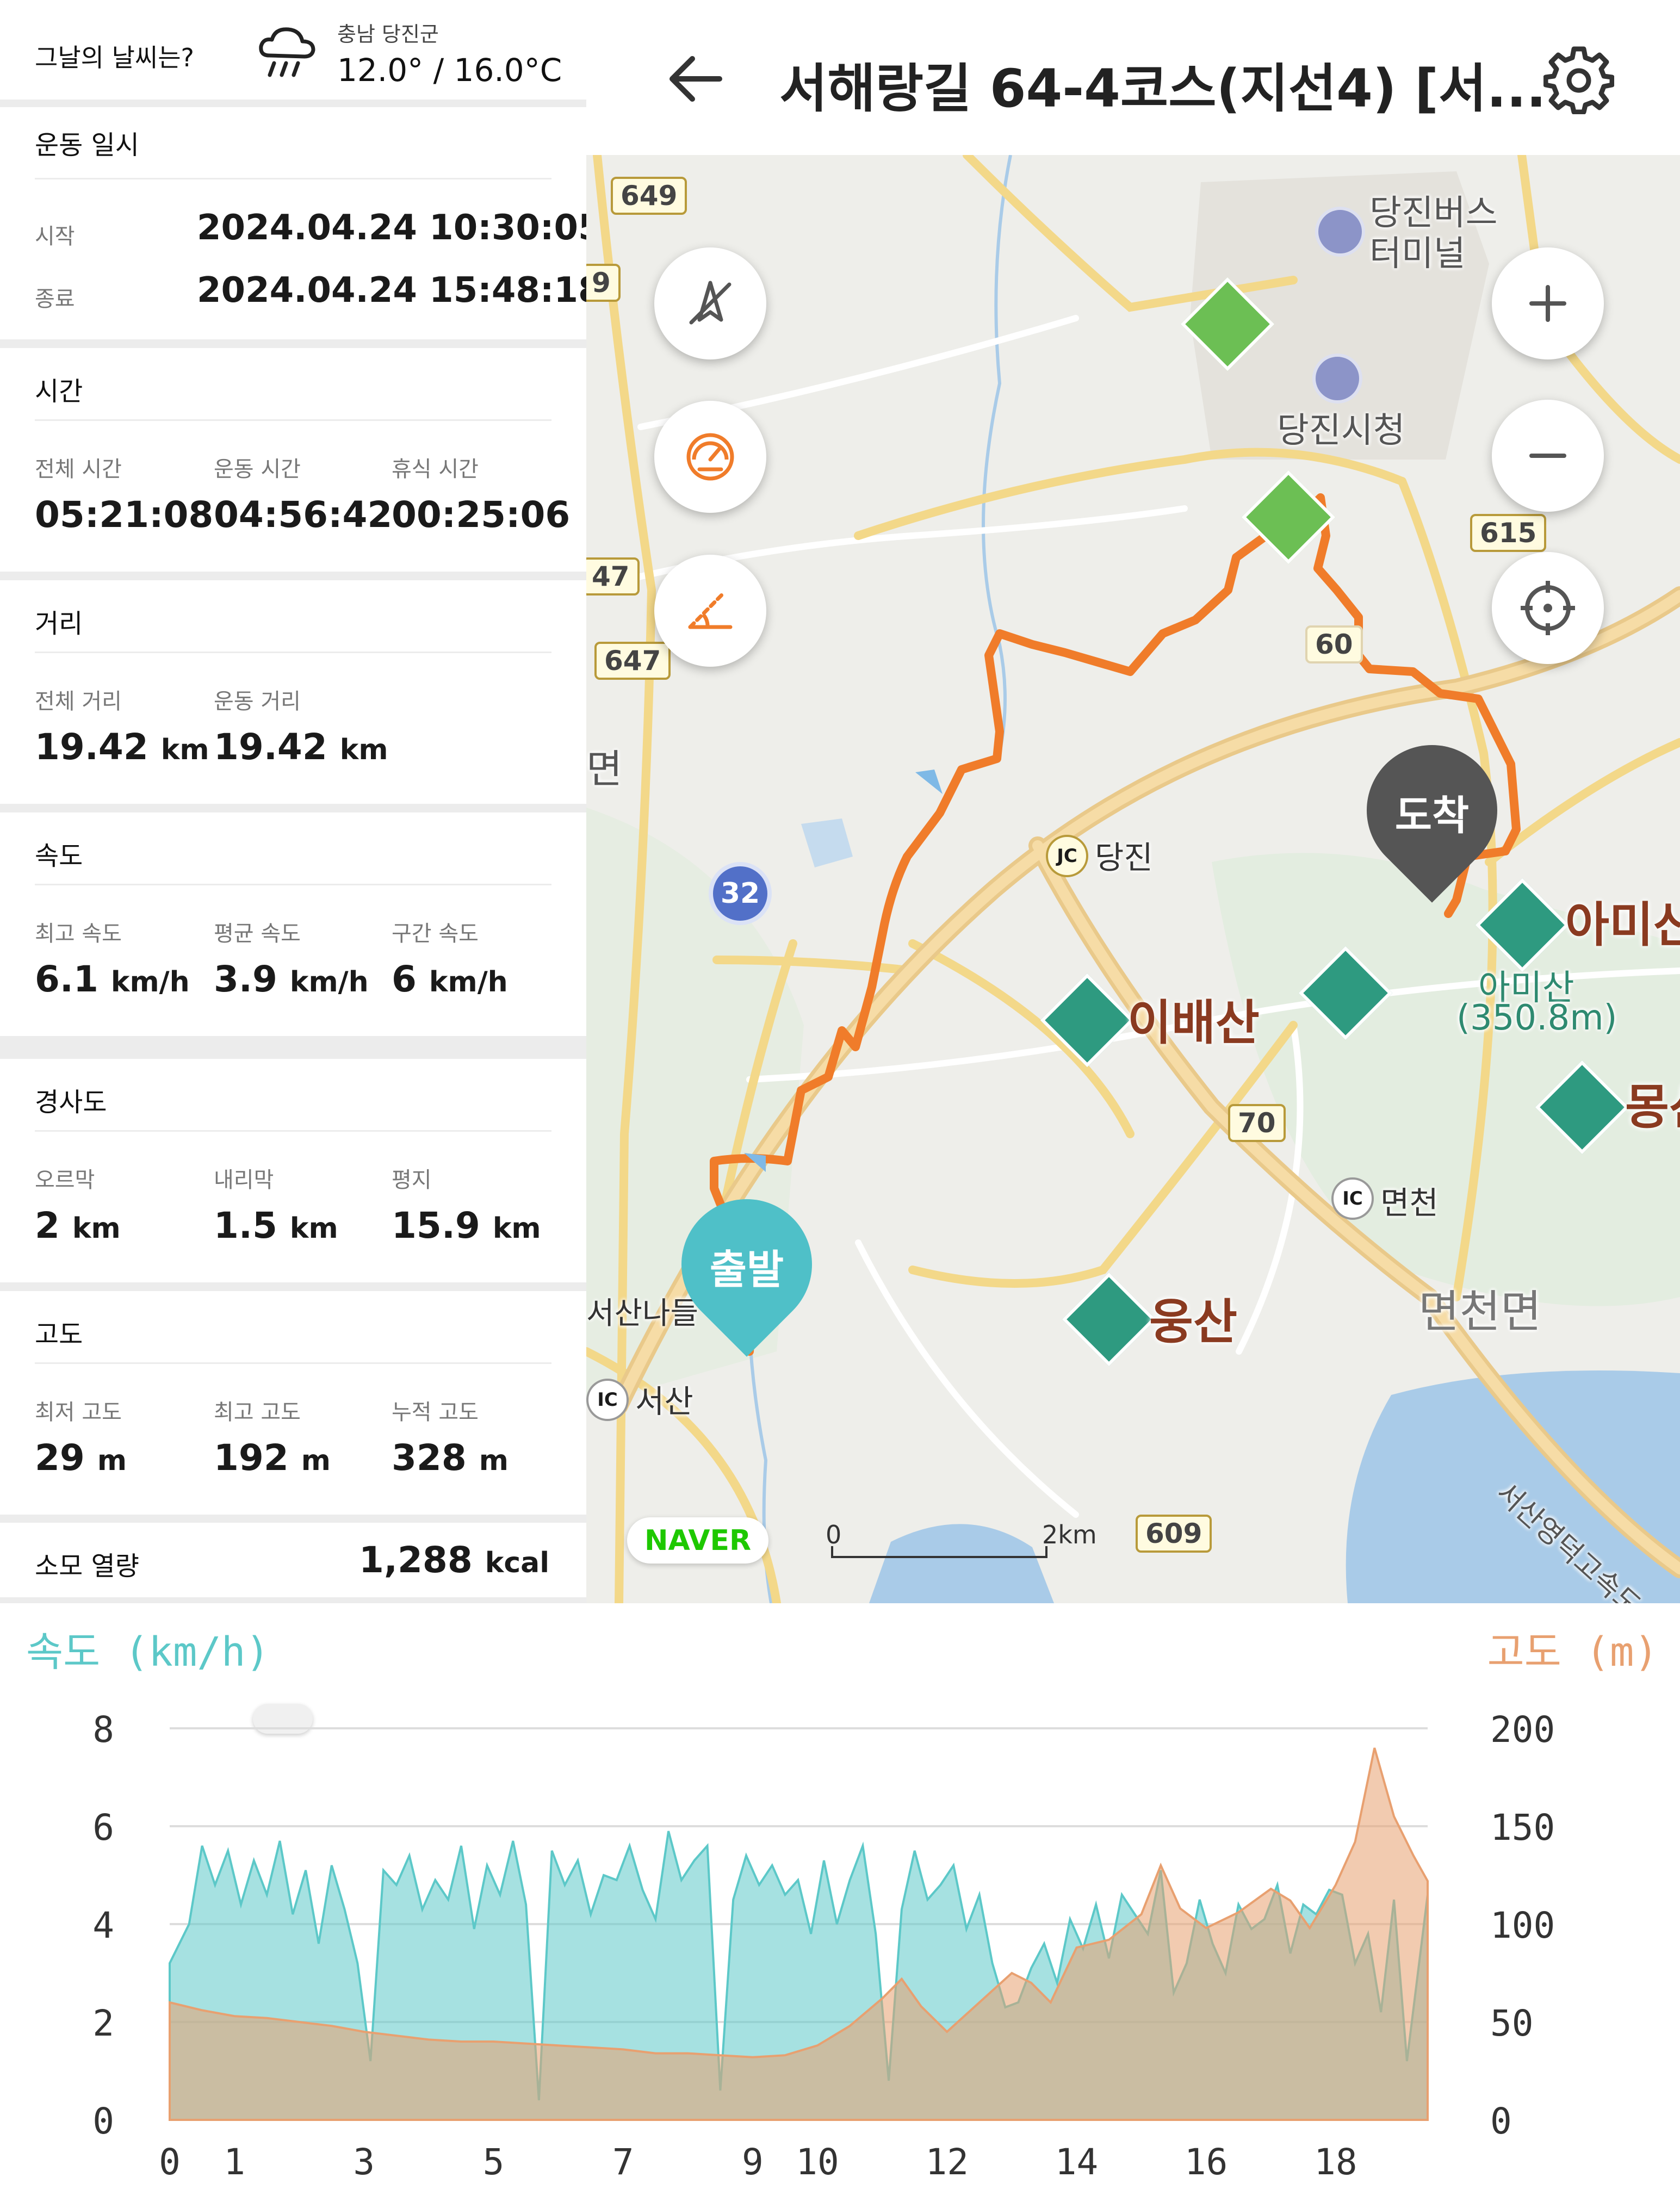 The image size is (1680, 2202). I want to click on place-dangjin: 당진, so click(1124, 857).